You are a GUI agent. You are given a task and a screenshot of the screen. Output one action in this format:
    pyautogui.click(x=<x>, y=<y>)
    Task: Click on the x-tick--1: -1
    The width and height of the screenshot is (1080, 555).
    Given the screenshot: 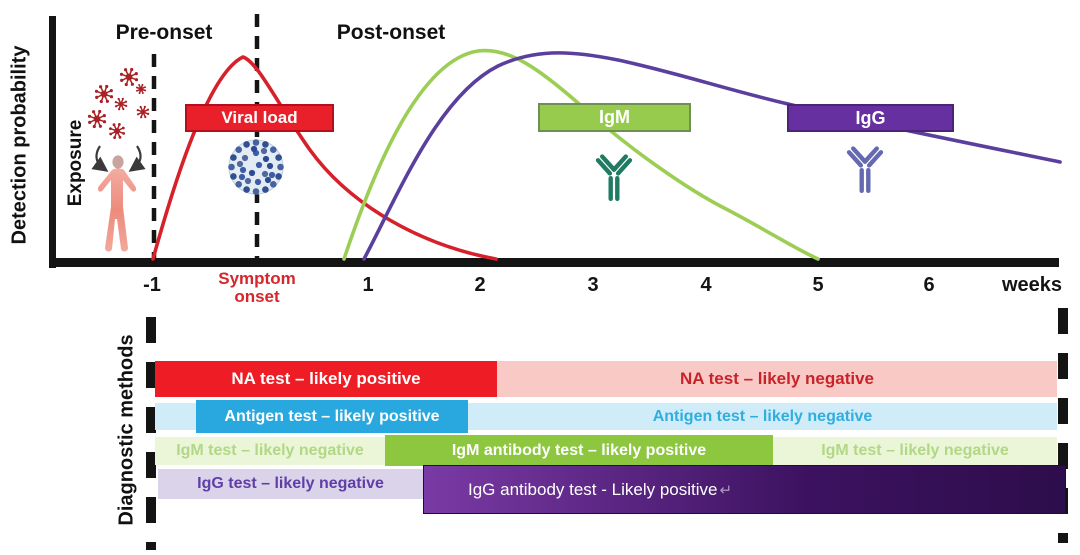 What is the action you would take?
    pyautogui.click(x=152, y=285)
    